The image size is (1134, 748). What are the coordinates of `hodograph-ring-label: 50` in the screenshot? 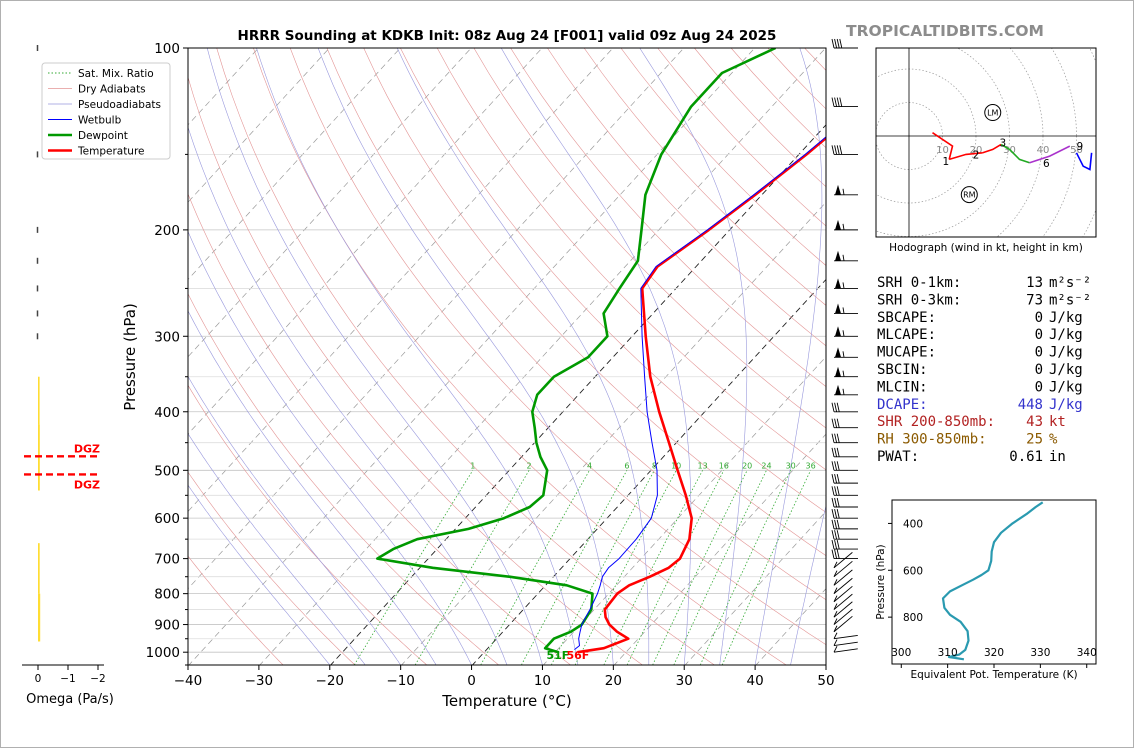 It's located at (1076, 150).